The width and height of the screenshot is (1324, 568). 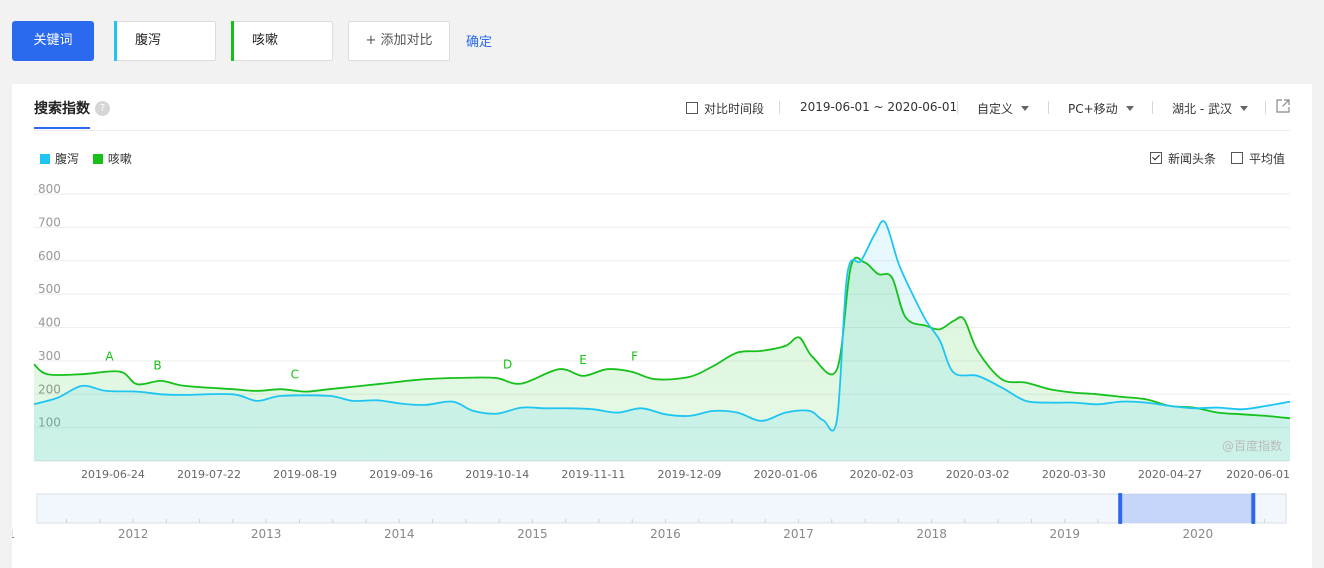 What do you see at coordinates (978, 474) in the screenshot?
I see `x-tick-label: 2020-03-02` at bounding box center [978, 474].